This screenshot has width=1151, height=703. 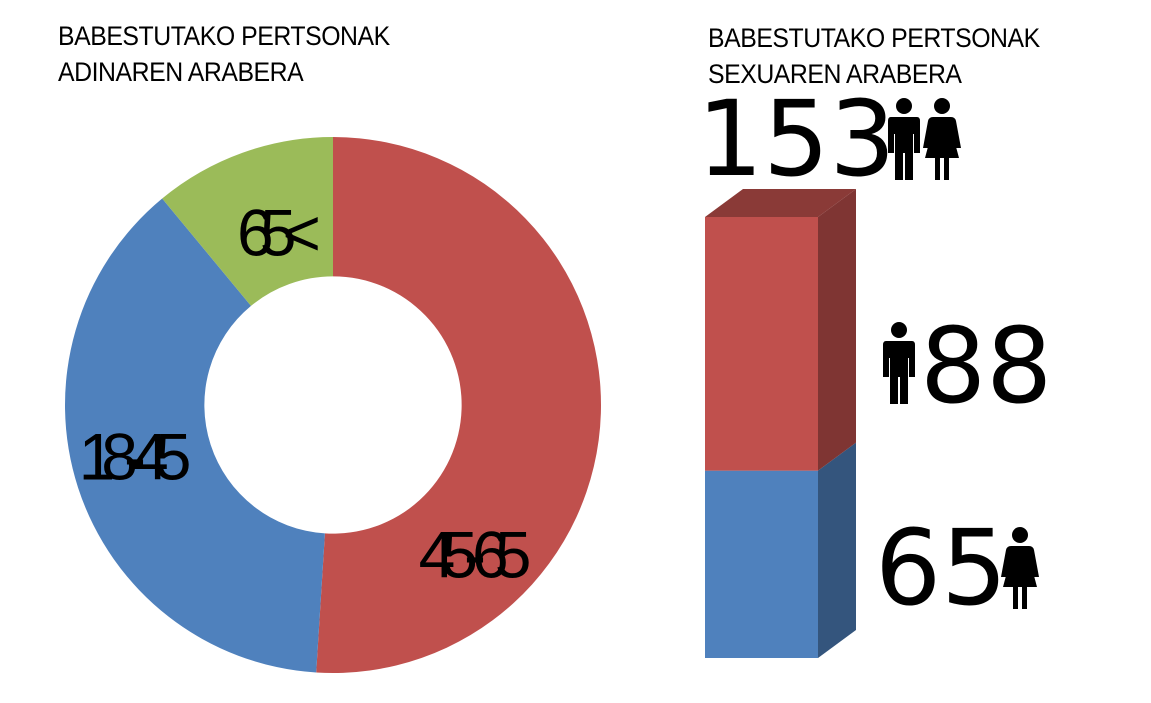 What do you see at coordinates (874, 56) in the screenshot?
I see `bar-chart-title: BABESTUTAKO PERTSONAK SEXUAREN ARABERA` at bounding box center [874, 56].